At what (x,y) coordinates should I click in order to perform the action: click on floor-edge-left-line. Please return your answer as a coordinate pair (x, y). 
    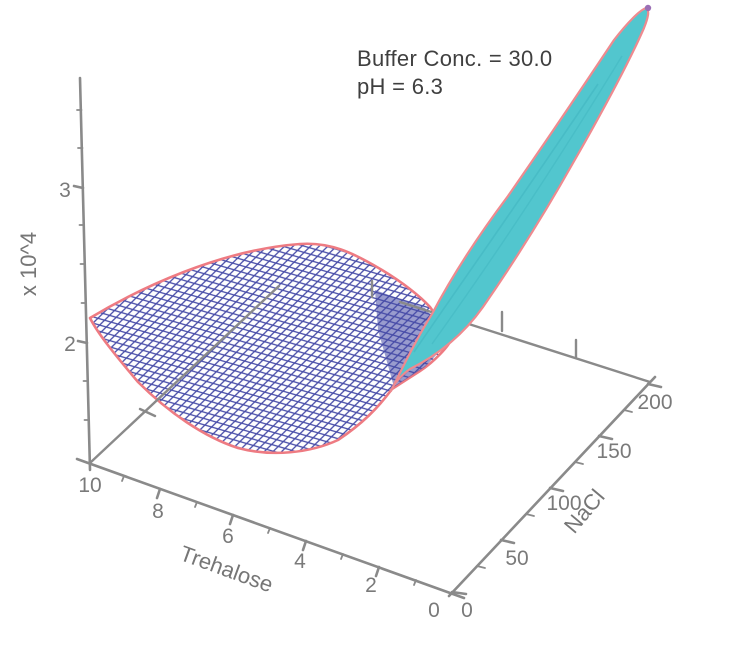
    Looking at the image, I should click on (185, 374).